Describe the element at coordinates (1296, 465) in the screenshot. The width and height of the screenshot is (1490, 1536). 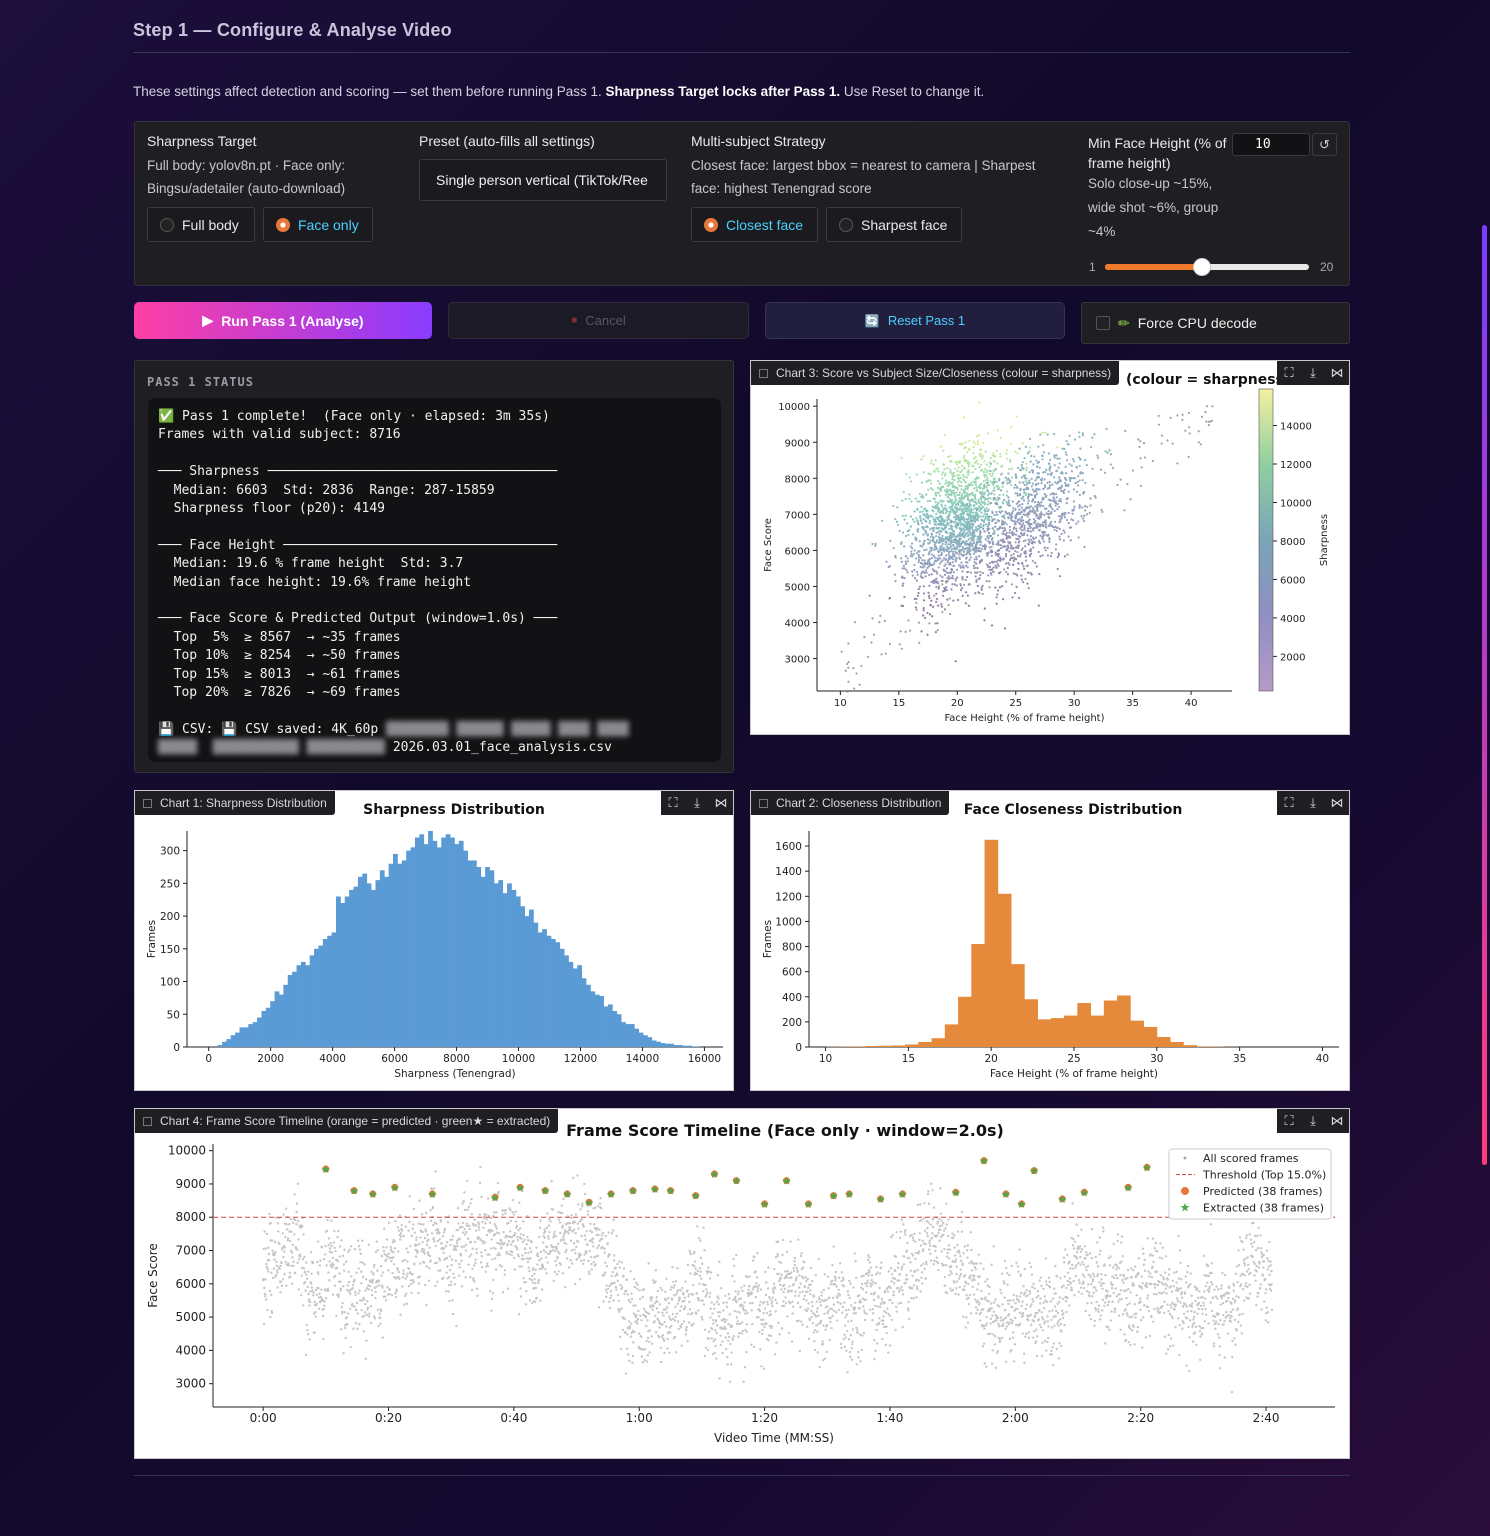
I see `colorbar-tick-label: 12000` at that location.